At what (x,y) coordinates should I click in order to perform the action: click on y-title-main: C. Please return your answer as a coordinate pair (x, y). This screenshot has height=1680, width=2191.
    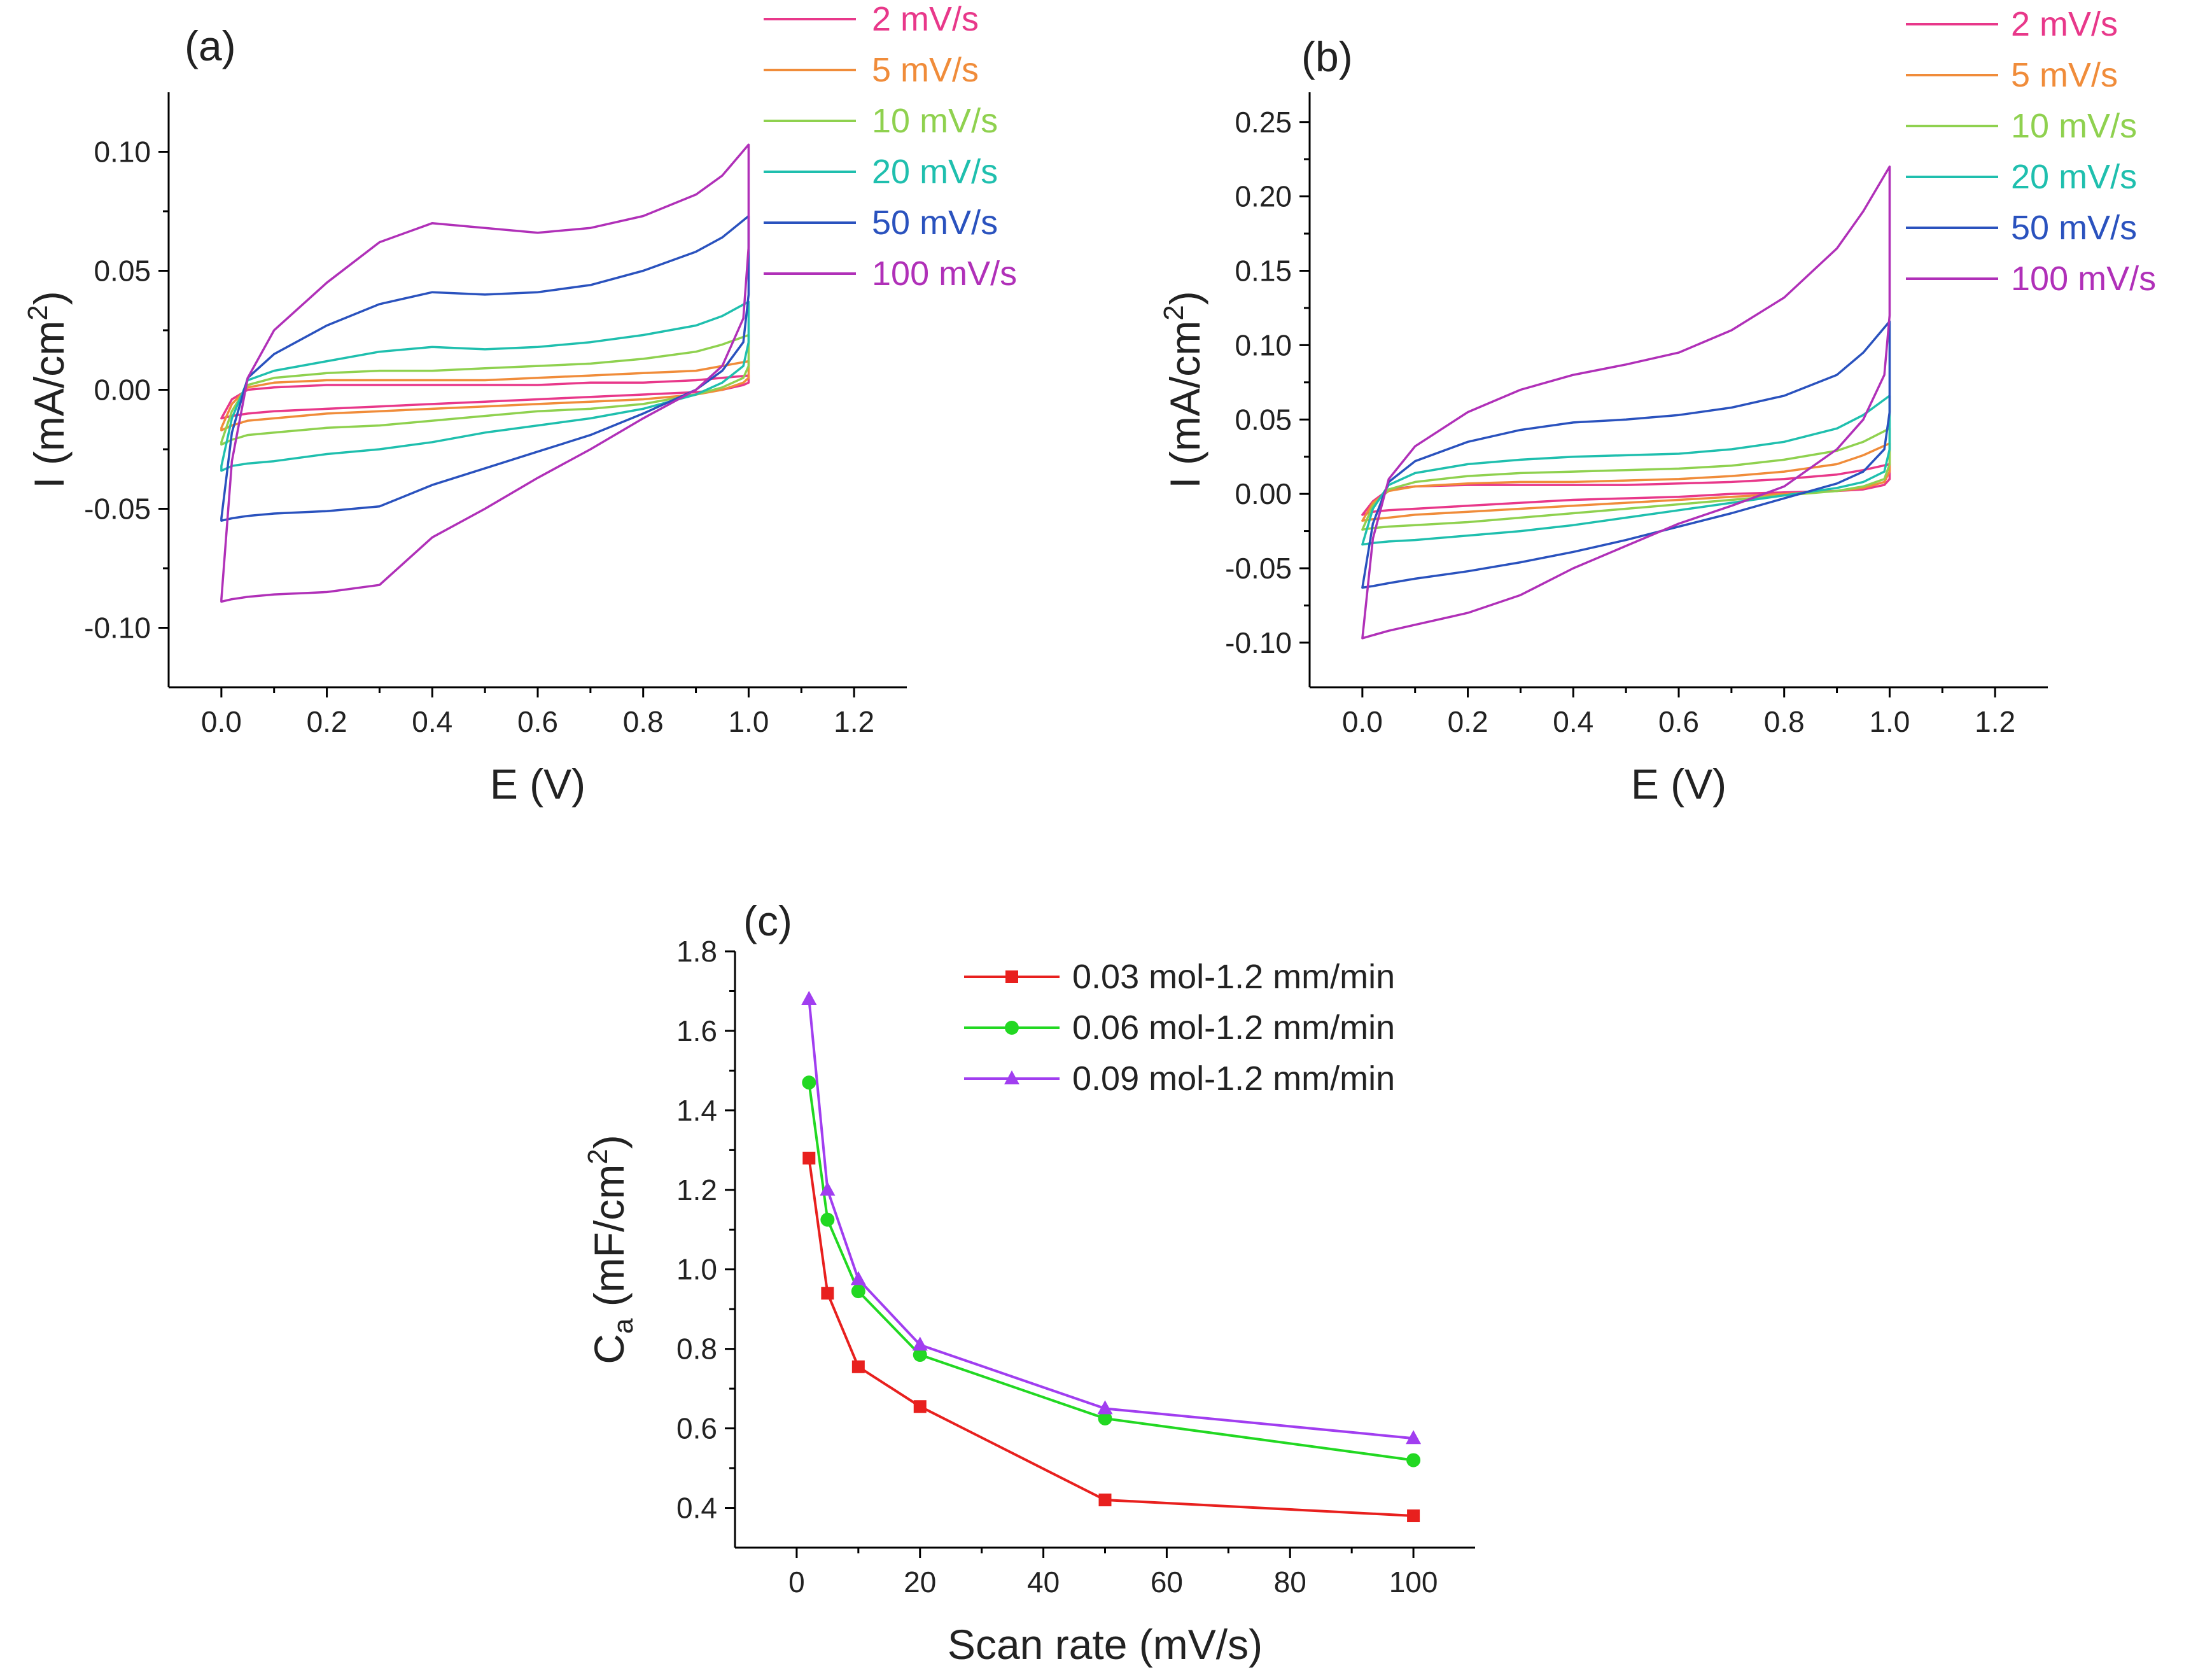
    Looking at the image, I should click on (609, 1349).